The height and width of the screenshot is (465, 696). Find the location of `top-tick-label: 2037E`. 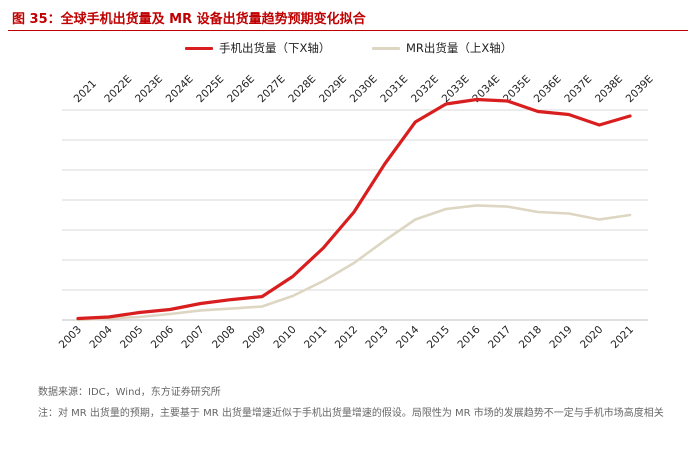

top-tick-label: 2037E is located at coordinates (578, 89).